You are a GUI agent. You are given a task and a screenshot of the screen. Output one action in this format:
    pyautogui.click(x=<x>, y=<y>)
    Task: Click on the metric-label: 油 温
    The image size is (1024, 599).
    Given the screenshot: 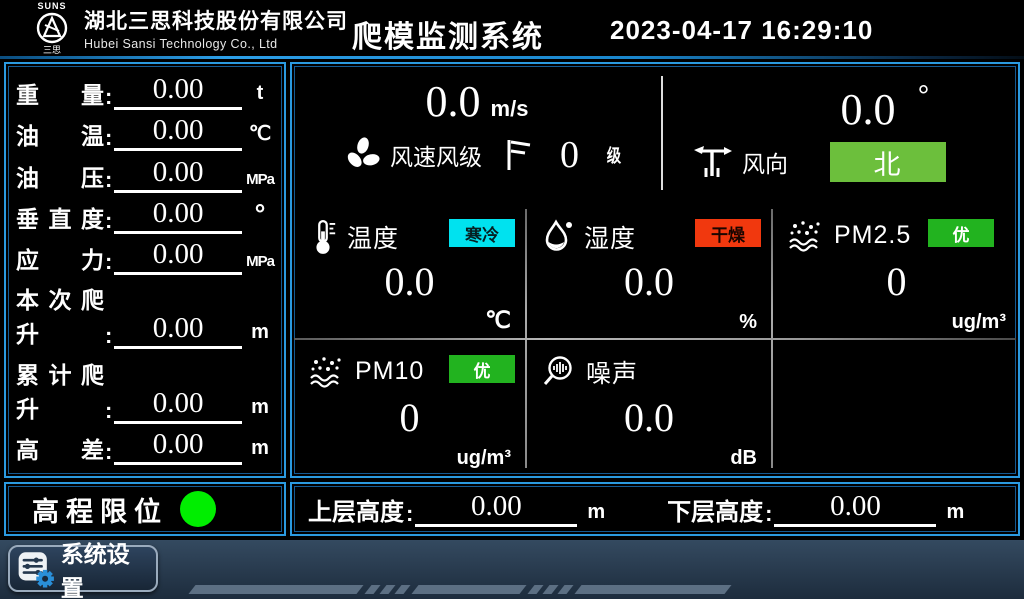 What is the action you would take?
    pyautogui.click(x=60, y=136)
    